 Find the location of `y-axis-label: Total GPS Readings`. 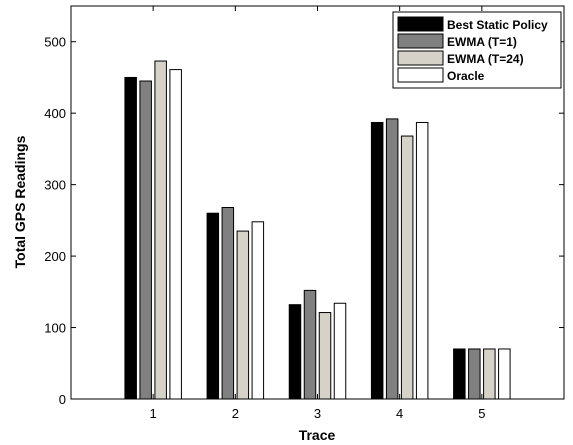

y-axis-label: Total GPS Readings is located at coordinates (20, 201).